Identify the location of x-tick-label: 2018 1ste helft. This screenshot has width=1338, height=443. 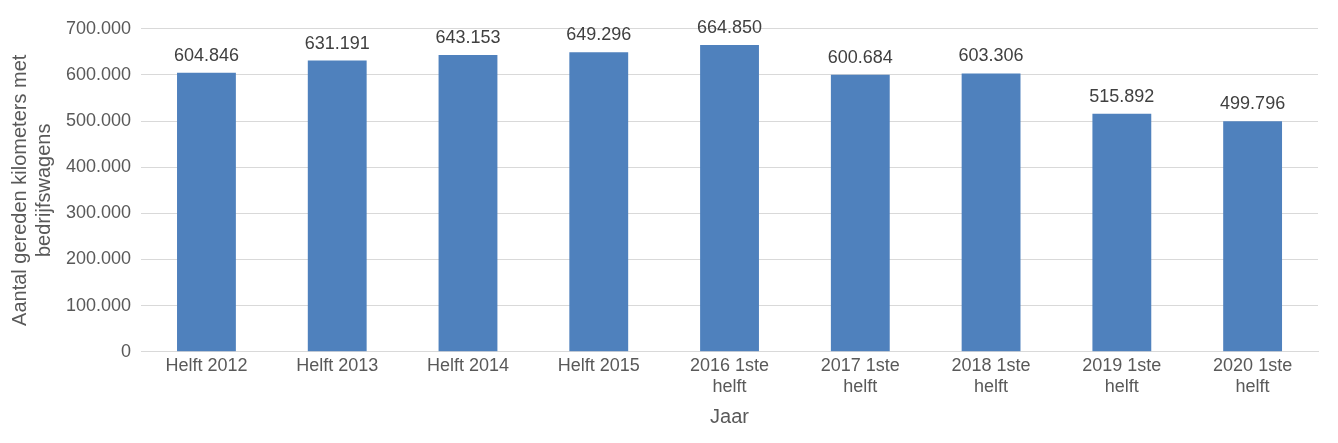
(991, 375).